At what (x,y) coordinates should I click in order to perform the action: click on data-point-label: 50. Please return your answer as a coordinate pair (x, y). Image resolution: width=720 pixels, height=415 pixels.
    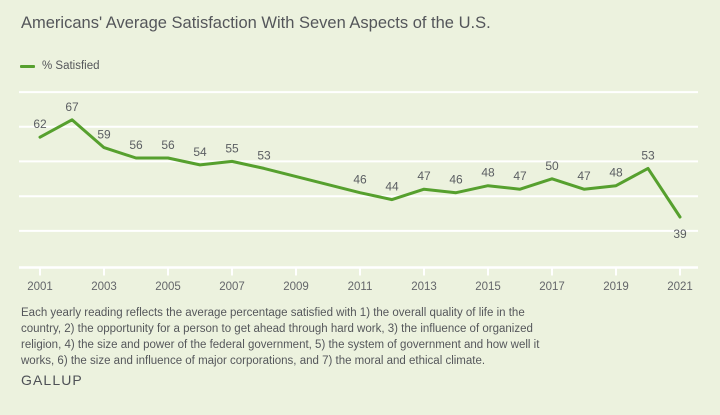
    Looking at the image, I should click on (552, 166).